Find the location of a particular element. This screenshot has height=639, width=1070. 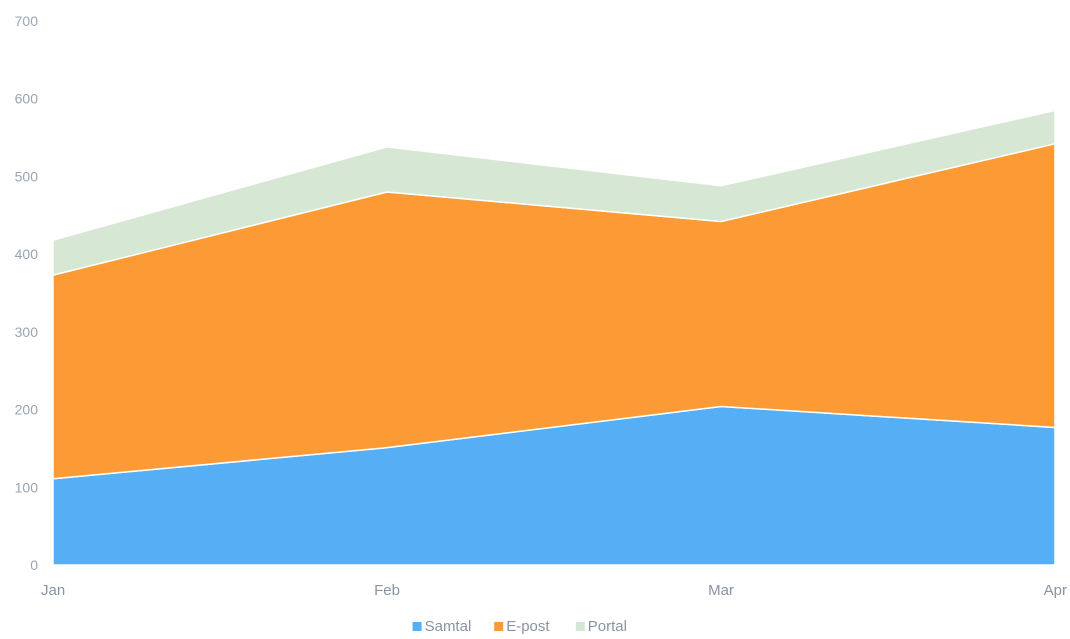

legend-label-portal: Portal is located at coordinates (607, 626).